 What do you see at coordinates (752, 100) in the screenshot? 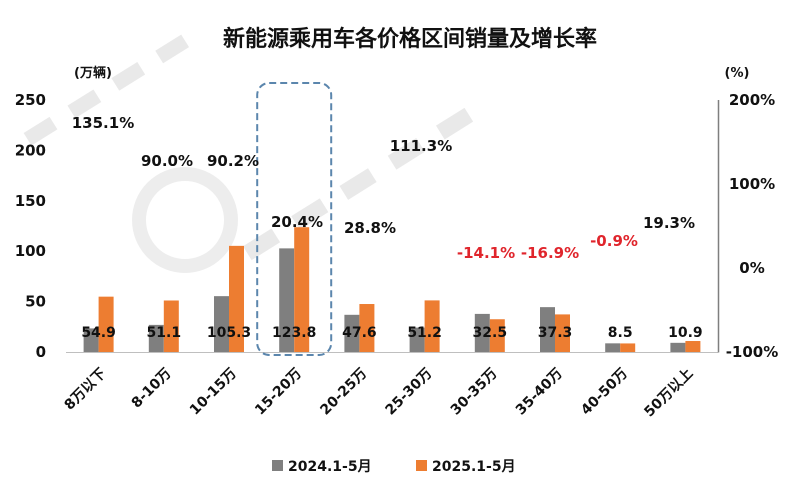
I see `right-tick-label: 200%` at bounding box center [752, 100].